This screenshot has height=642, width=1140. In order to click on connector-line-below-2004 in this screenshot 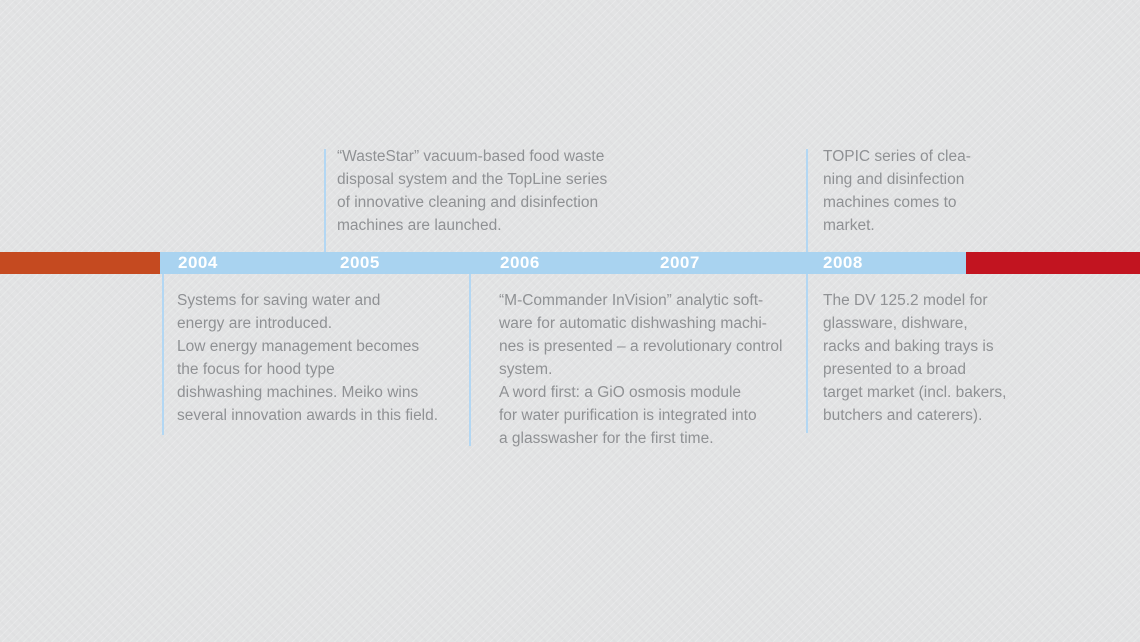, I will do `click(163, 354)`.